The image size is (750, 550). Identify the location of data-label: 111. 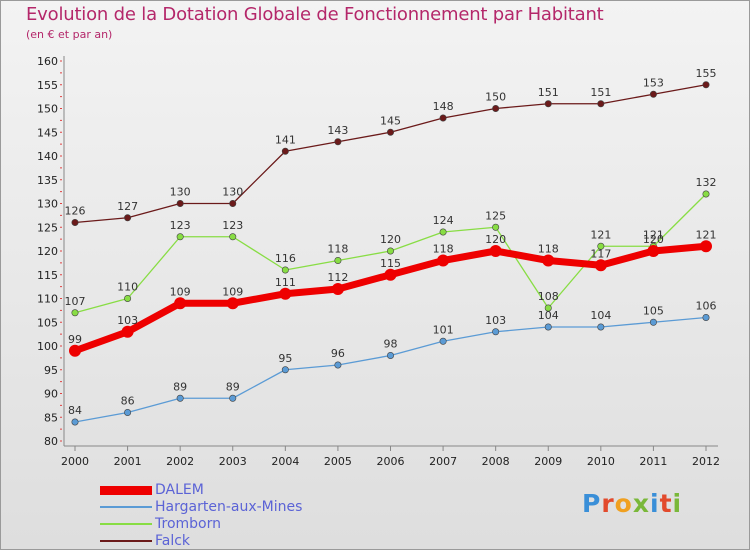
(285, 282).